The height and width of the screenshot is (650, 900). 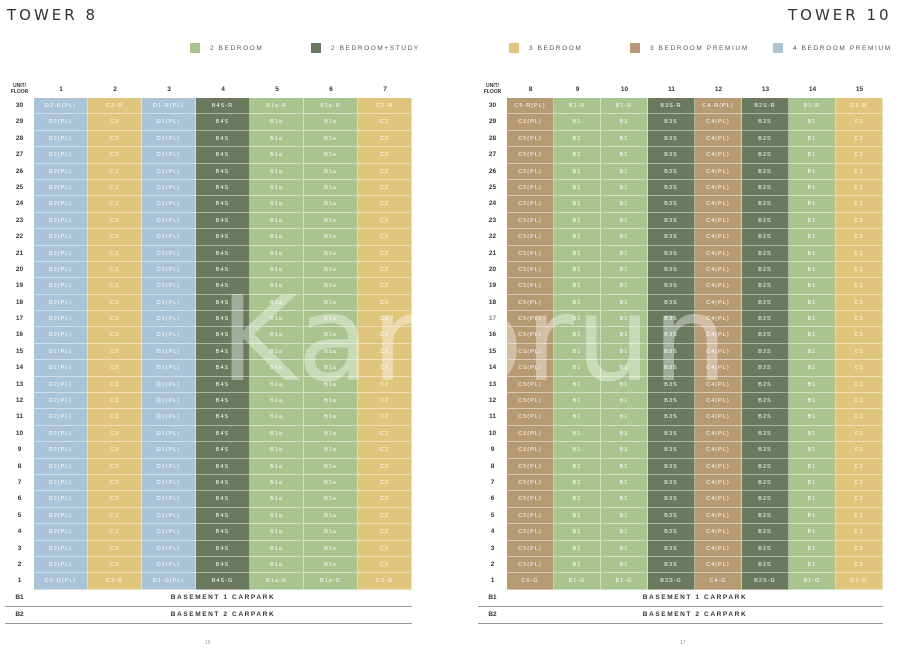 I want to click on floor-label: 30, so click(x=19, y=105).